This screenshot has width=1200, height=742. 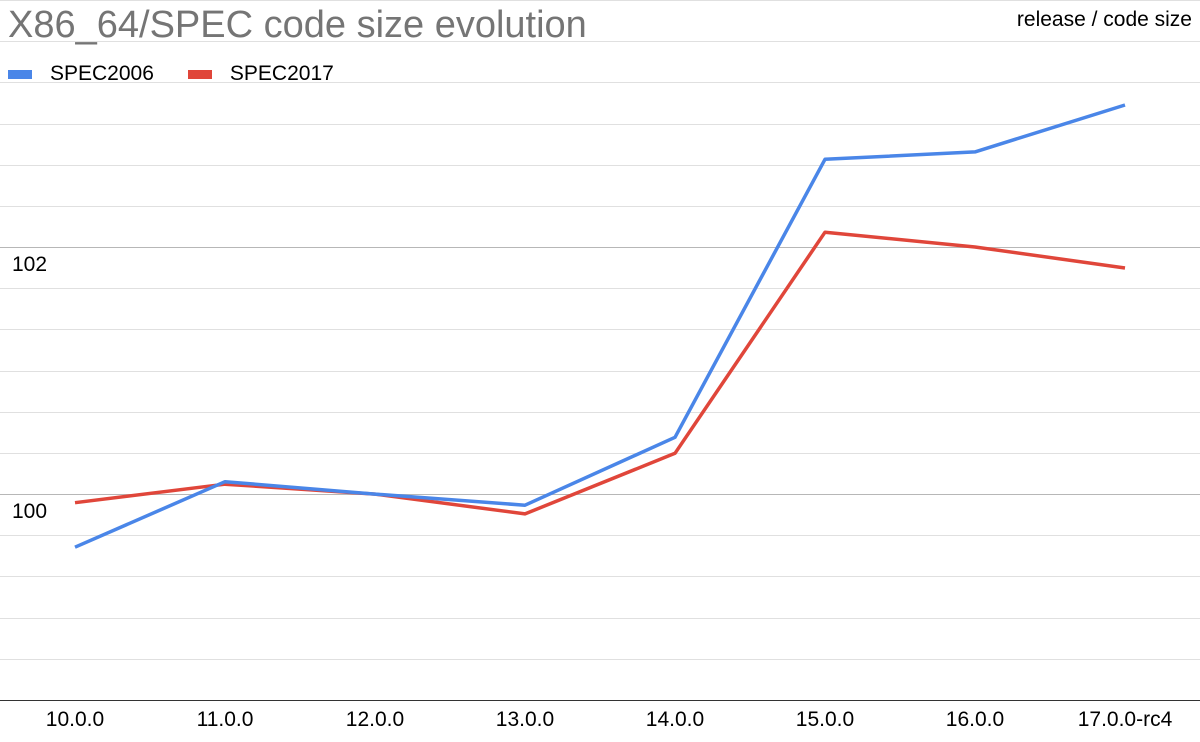 What do you see at coordinates (171, 74) in the screenshot?
I see `legend: SPEC2006 SPEC2017` at bounding box center [171, 74].